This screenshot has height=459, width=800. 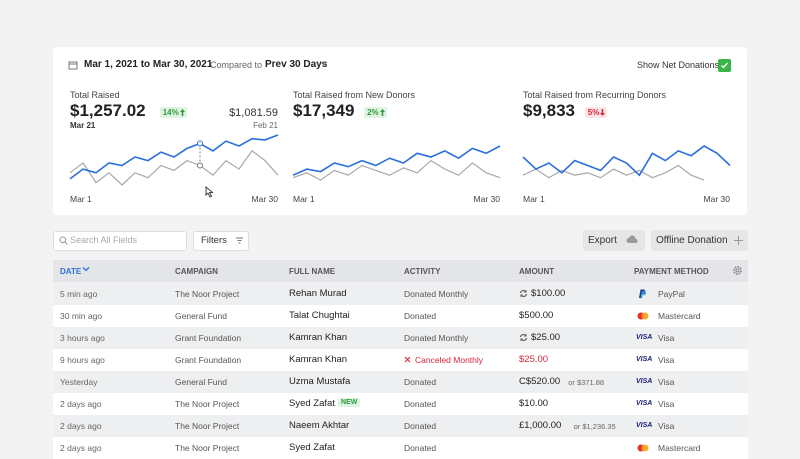 What do you see at coordinates (540, 381) in the screenshot?
I see `cell-amount: C$520.00` at bounding box center [540, 381].